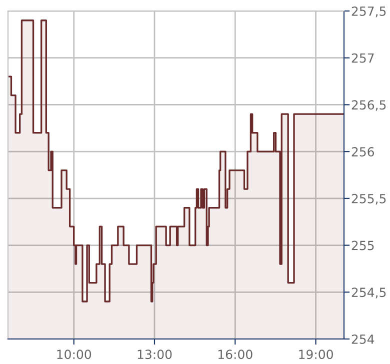 The height and width of the screenshot is (364, 390). What do you see at coordinates (363, 245) in the screenshot?
I see `y-tick-label: 255` at bounding box center [363, 245].